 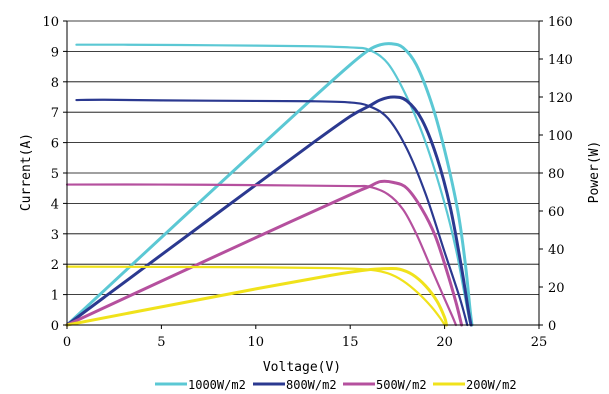 What do you see at coordinates (491, 385) in the screenshot?
I see `legend-label-200w-m2: 200W/m2` at bounding box center [491, 385].